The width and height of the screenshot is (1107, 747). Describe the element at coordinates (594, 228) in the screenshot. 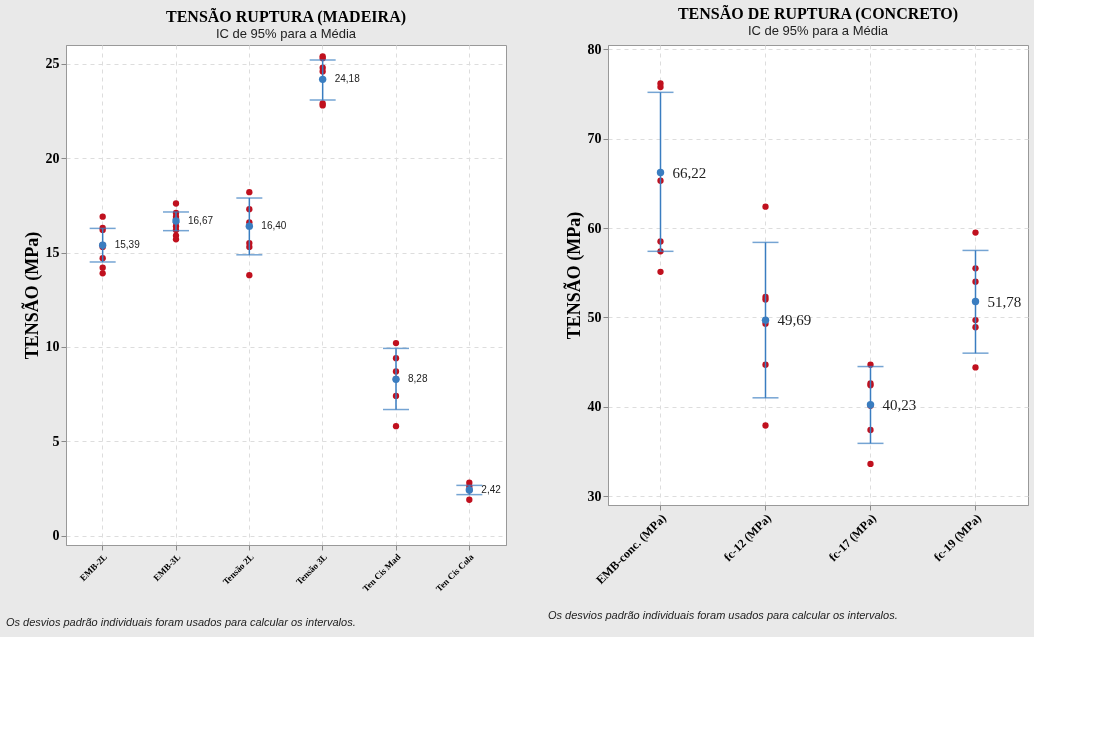

I see `y-tick-label: 60` at that location.